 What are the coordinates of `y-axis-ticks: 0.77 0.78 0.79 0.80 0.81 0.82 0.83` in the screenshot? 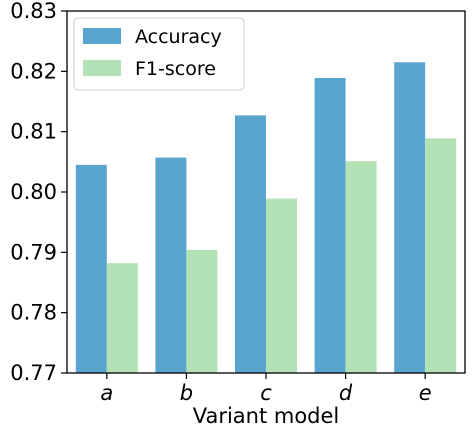 It's located at (38, 192).